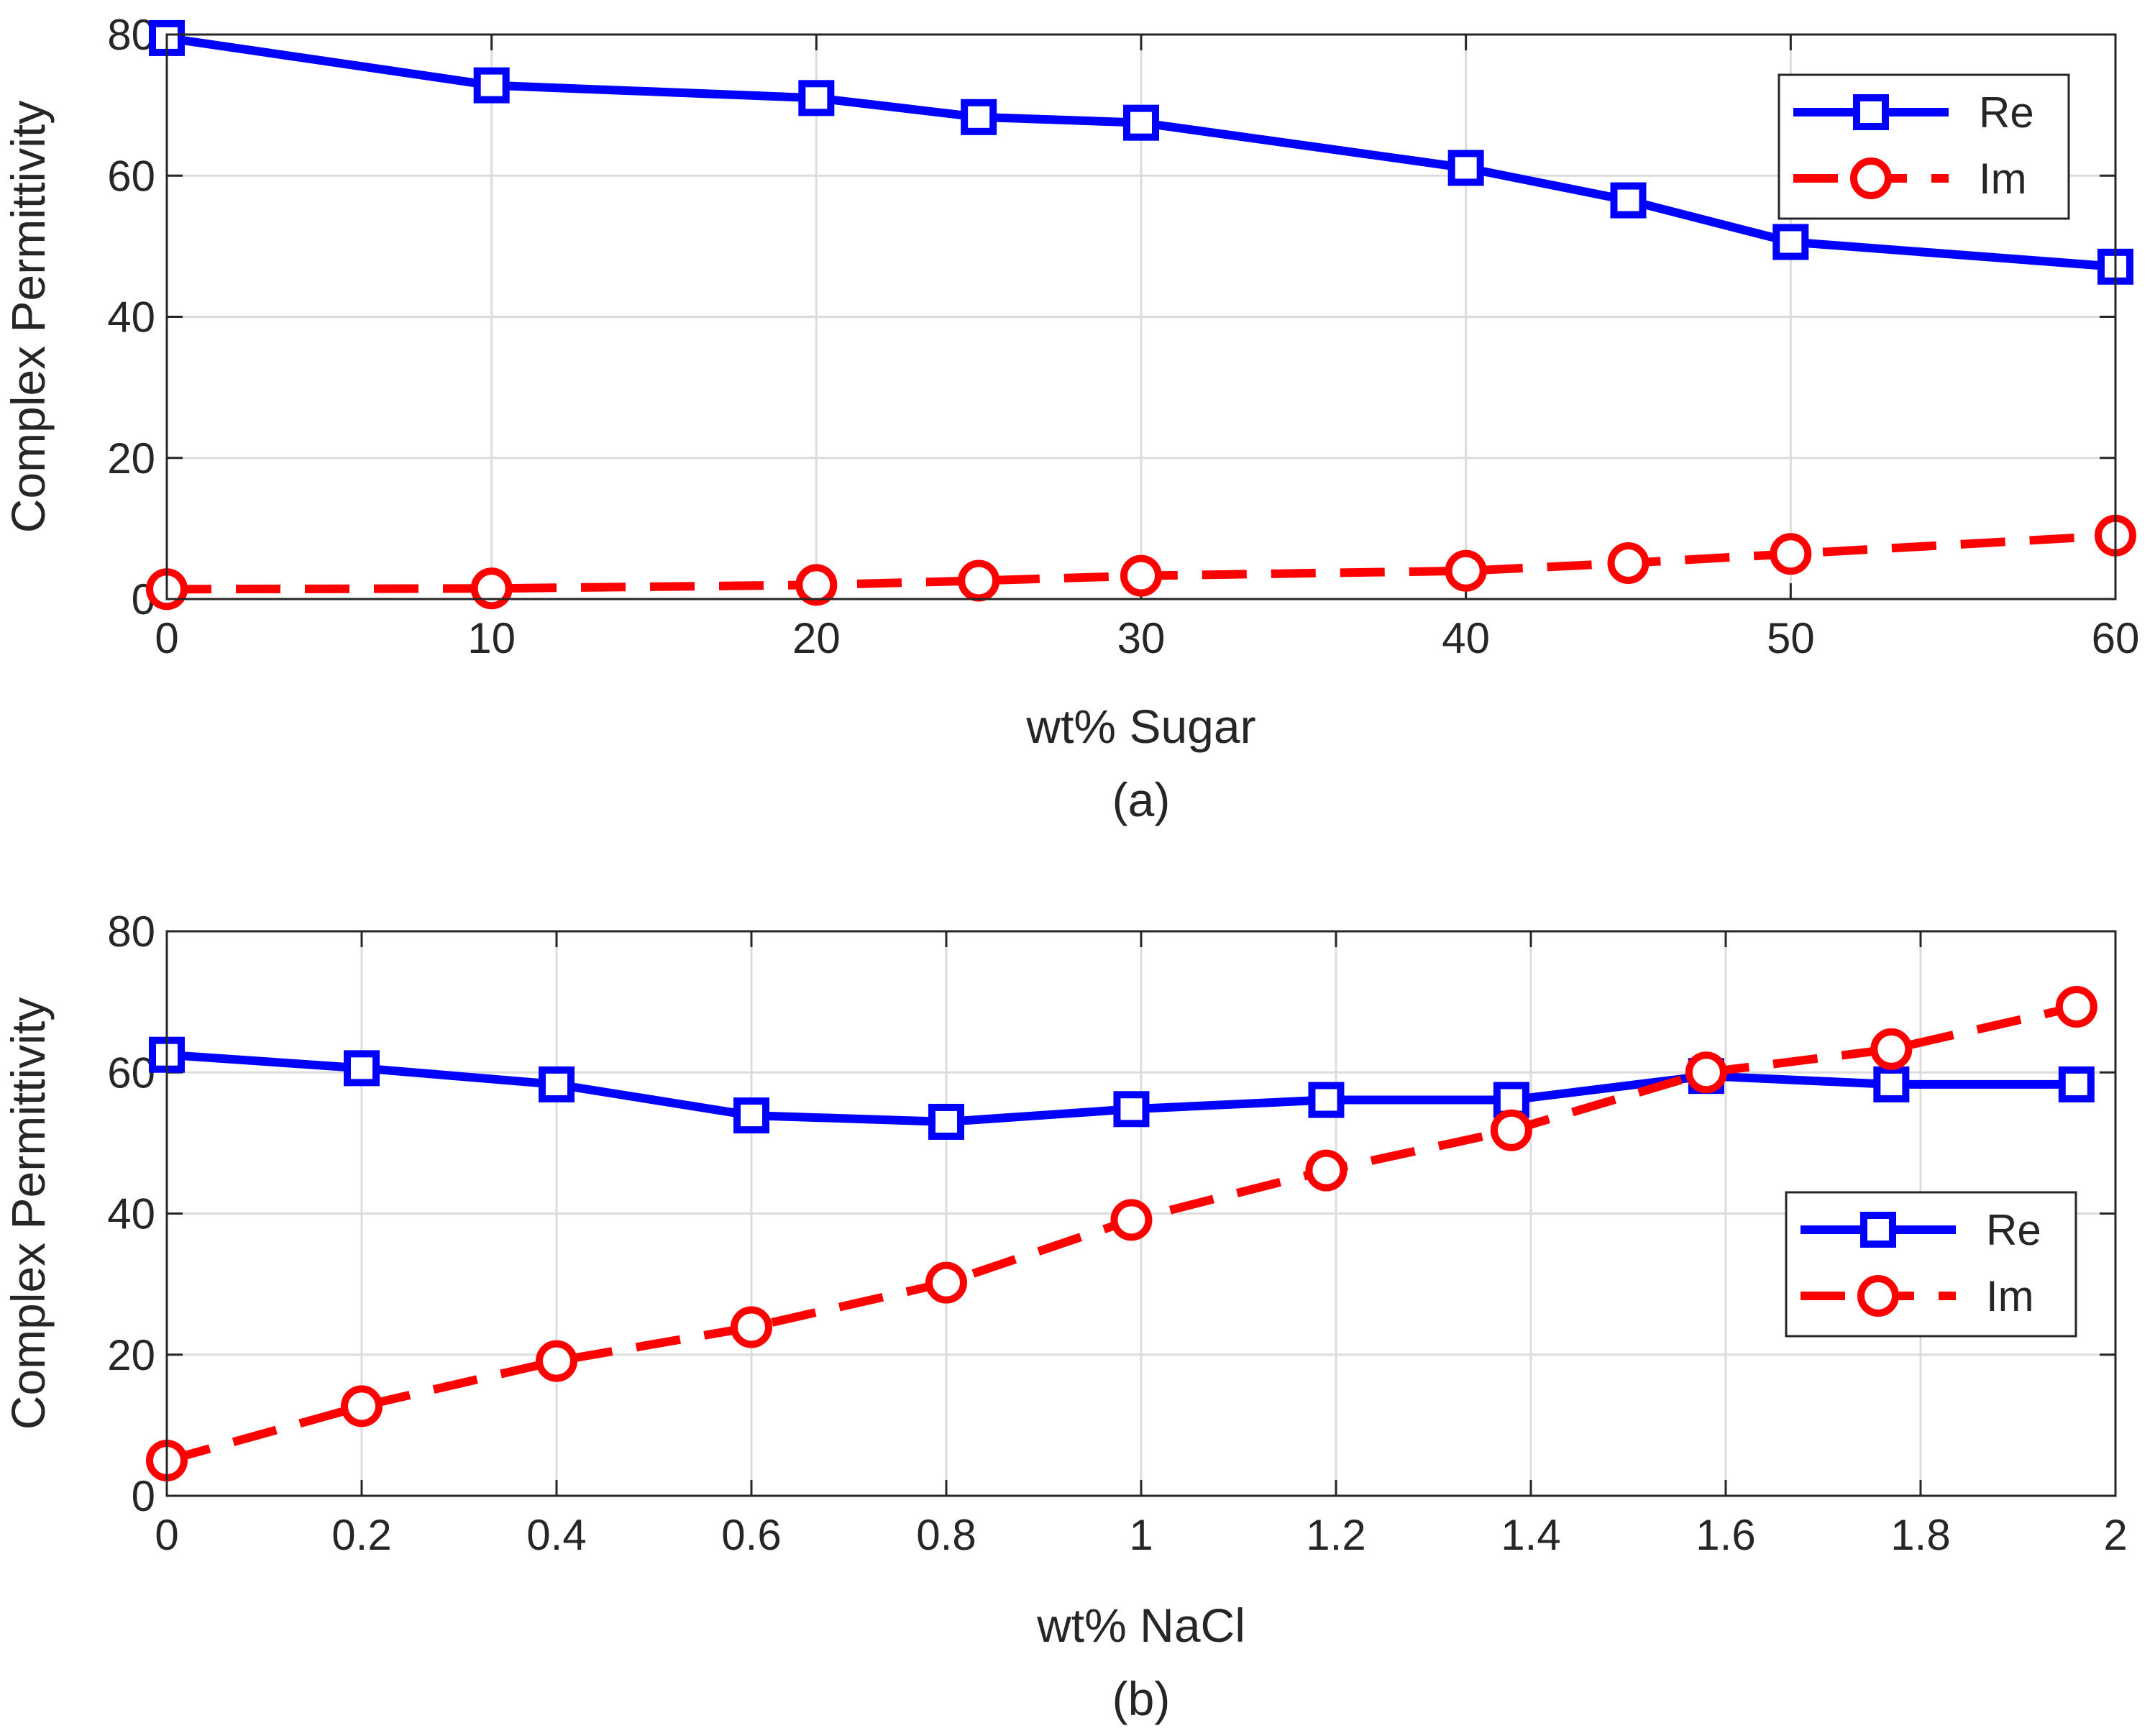 The width and height of the screenshot is (2155, 1736). Describe the element at coordinates (1140, 1625) in the screenshot. I see `x-axis-label: wt% NaCl` at that location.